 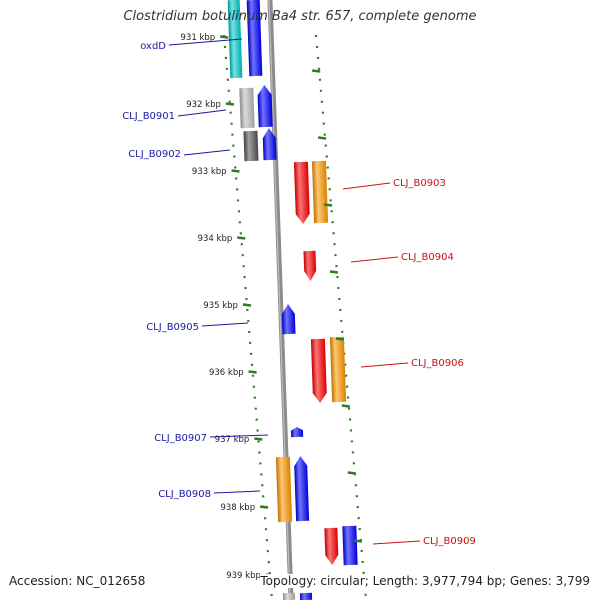 What do you see at coordinates (449, 541) in the screenshot?
I see `gene-label: CLJ_B0909` at bounding box center [449, 541].